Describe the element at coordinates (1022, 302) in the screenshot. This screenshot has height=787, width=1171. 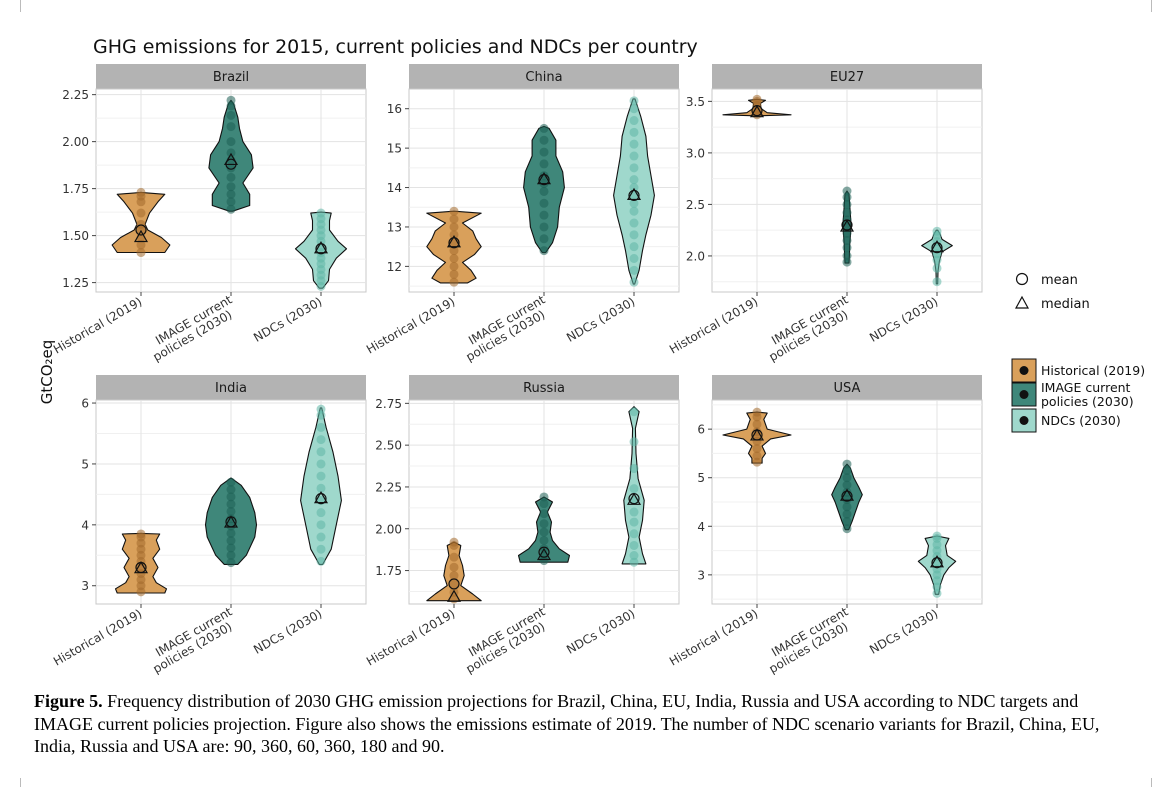
I see `legend-median-symbol` at that location.